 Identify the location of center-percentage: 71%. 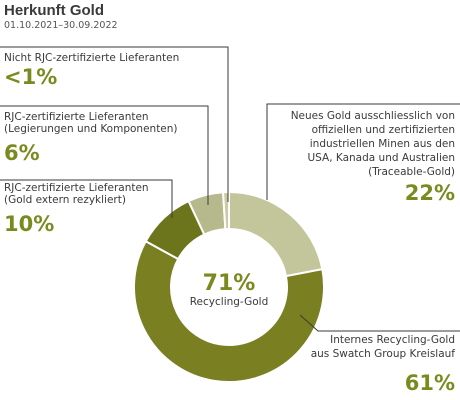
(229, 283).